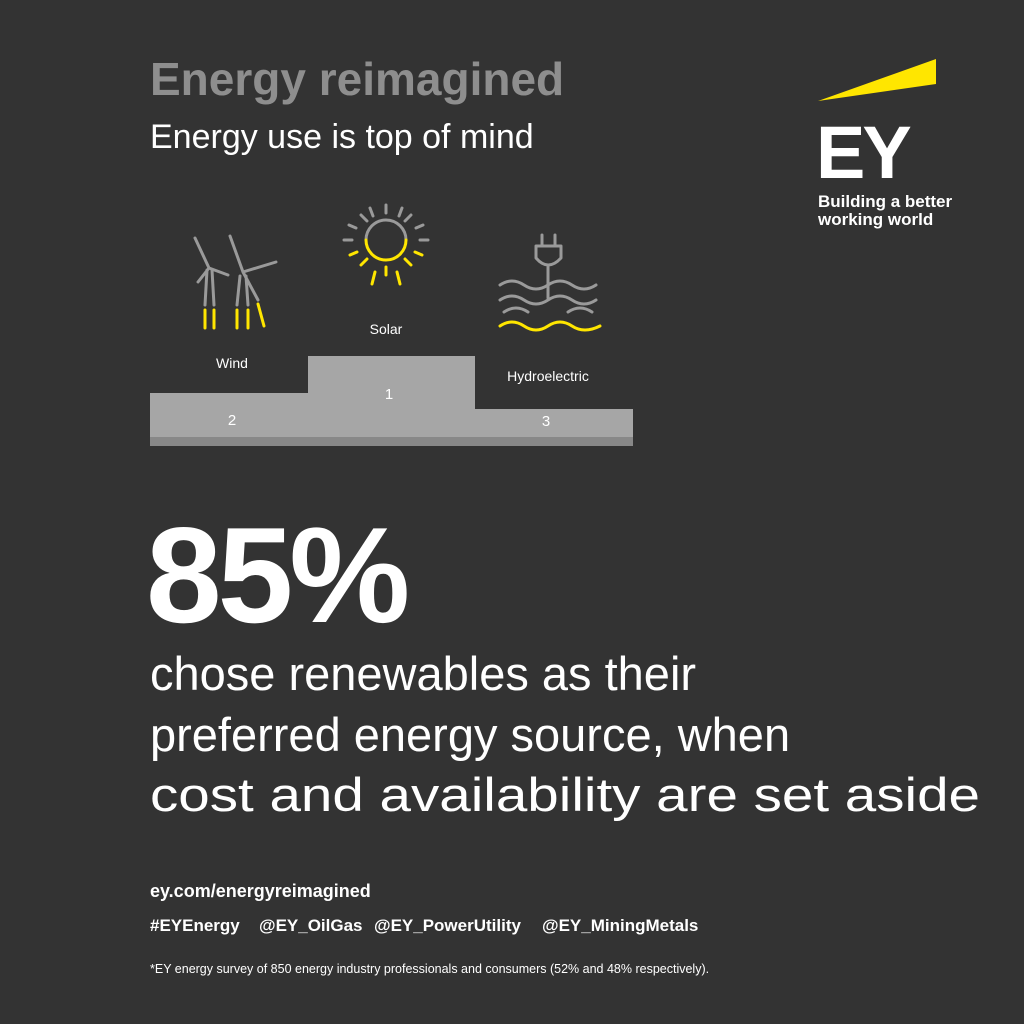 The width and height of the screenshot is (1024, 1024). Describe the element at coordinates (877, 80) in the screenshot. I see `logo-beam` at that location.